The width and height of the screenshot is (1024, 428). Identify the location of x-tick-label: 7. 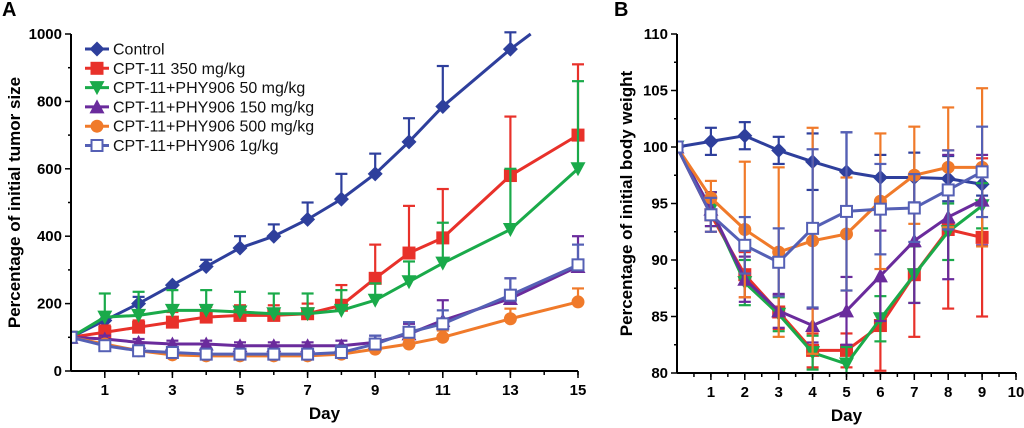
(914, 392).